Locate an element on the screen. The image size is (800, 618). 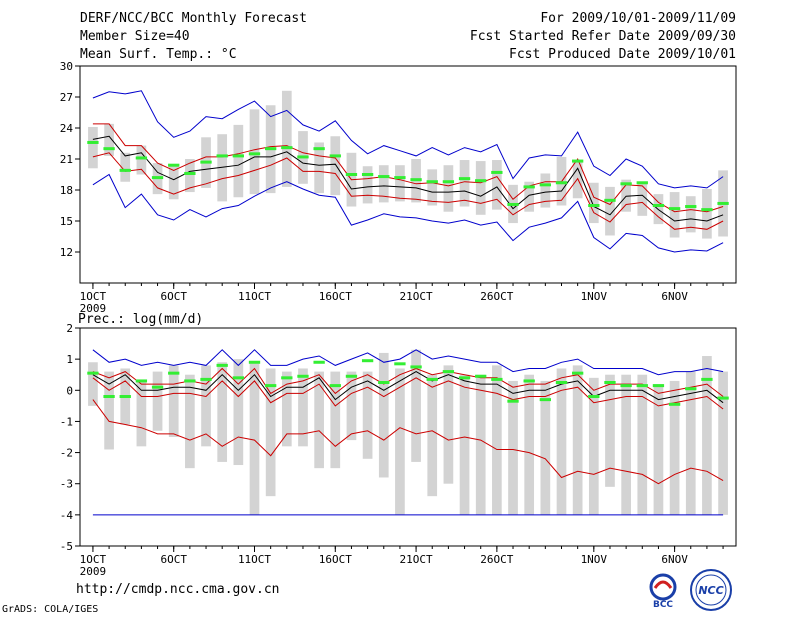
temp-xtick-label-26OCT: 26OCT is located at coordinates (496, 296).